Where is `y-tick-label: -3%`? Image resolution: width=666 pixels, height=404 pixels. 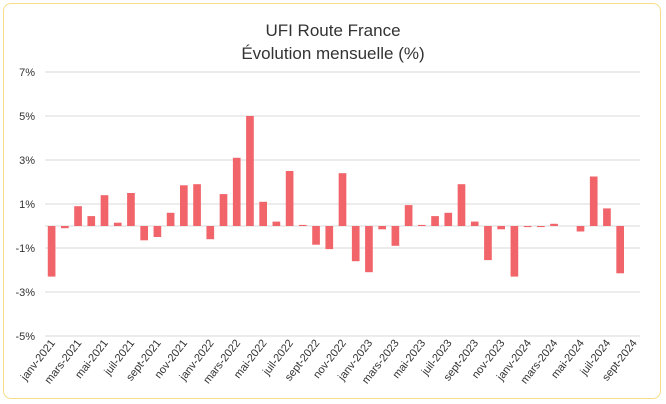
y-tick-label: -3% is located at coordinates (25, 293).